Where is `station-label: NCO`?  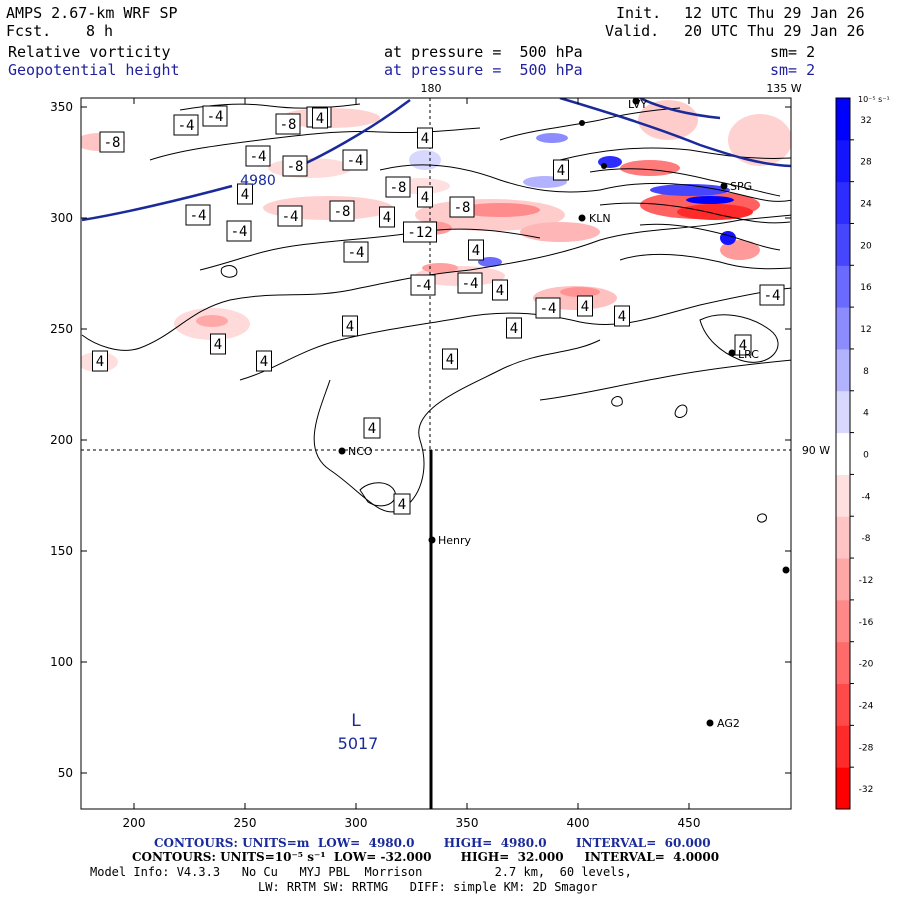
station-label: NCO is located at coordinates (360, 451).